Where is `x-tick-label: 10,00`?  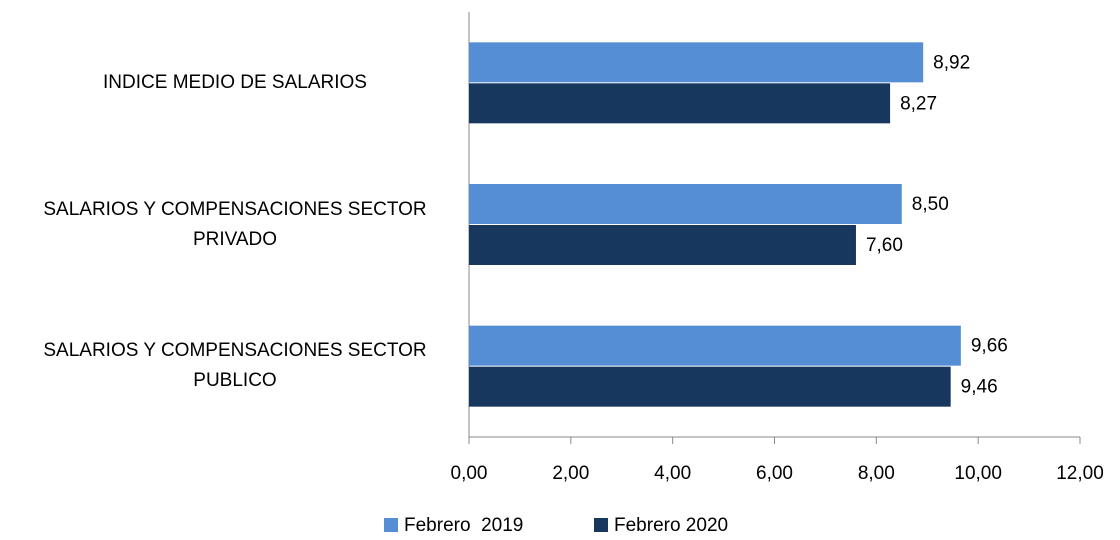
x-tick-label: 10,00 is located at coordinates (978, 473).